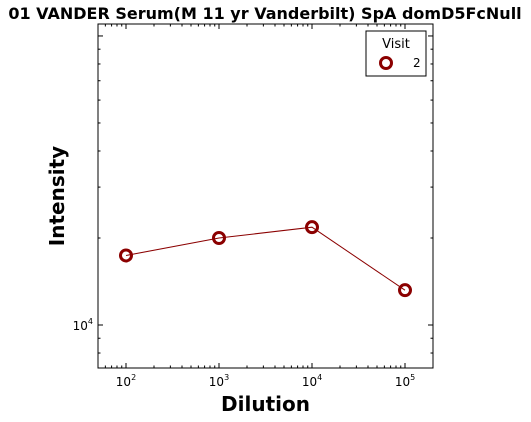  I want to click on x-tick-label: 10³, so click(219, 381).